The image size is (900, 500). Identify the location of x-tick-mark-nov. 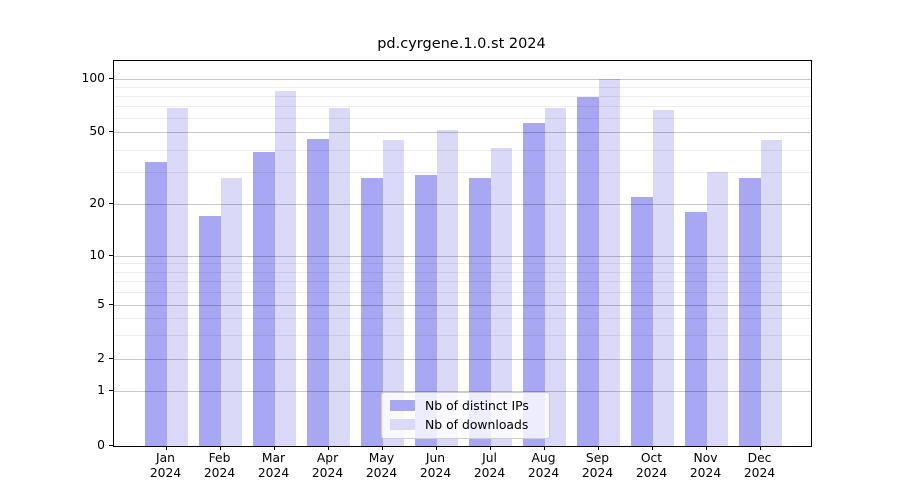
(706, 448).